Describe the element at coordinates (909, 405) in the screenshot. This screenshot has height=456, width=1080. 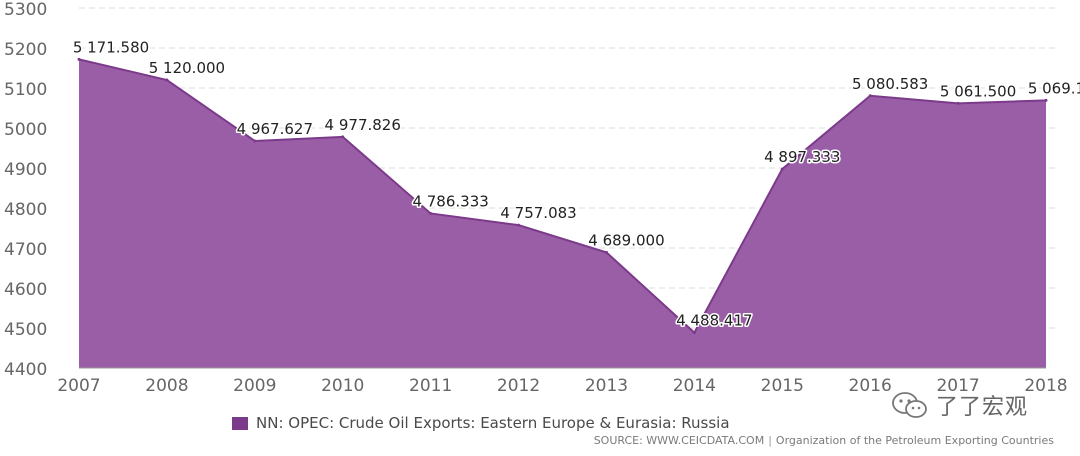
I see `wechat-icon` at that location.